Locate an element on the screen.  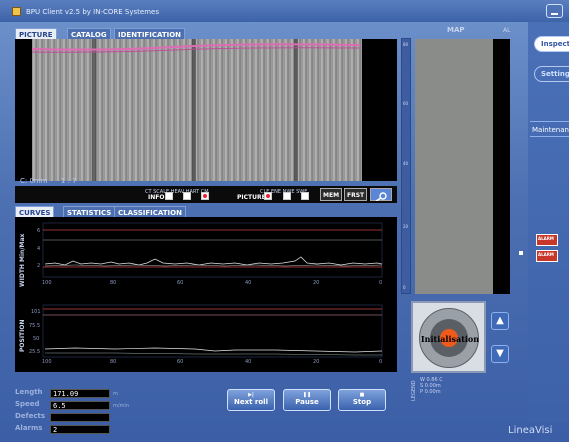
next-icon: ▶| is located at coordinates (251, 395).